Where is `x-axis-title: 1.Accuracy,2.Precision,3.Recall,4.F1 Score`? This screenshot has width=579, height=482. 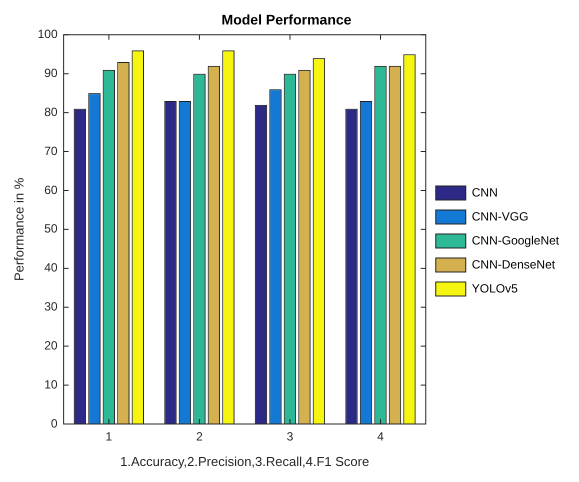
x-axis-title: 1.Accuracy,2.Precision,3.Recall,4.F1 Score is located at coordinates (245, 461).